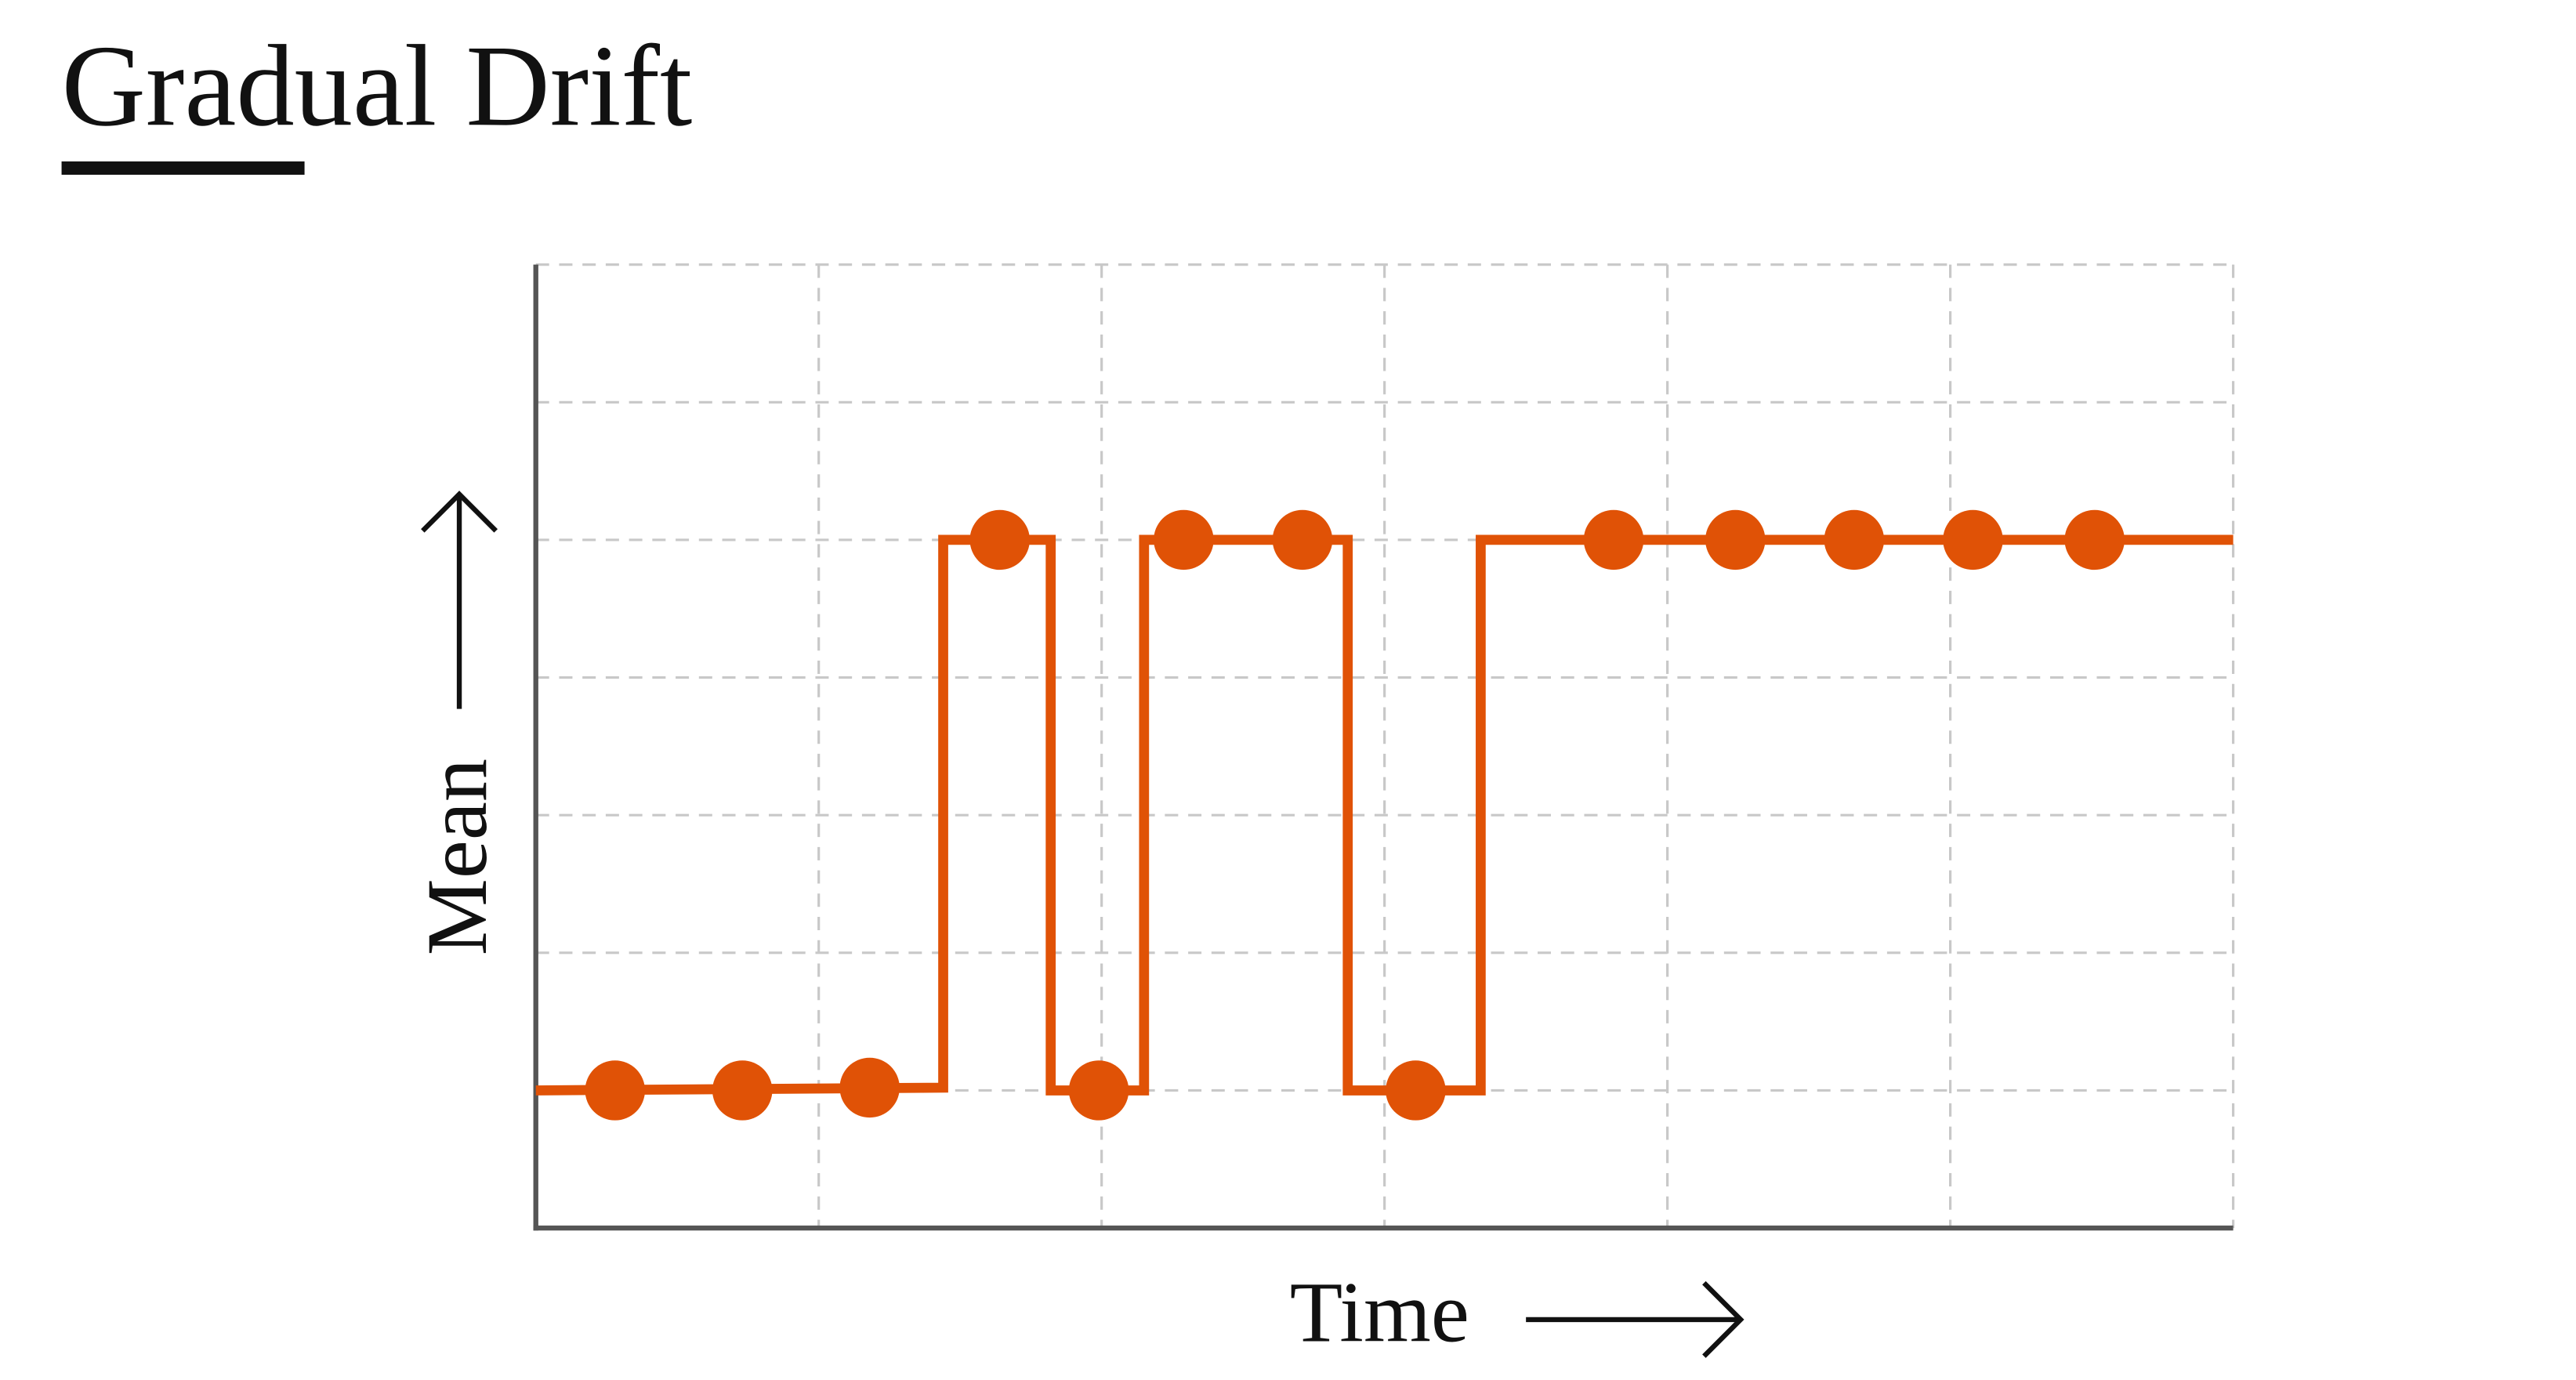 This screenshot has width=2576, height=1380. What do you see at coordinates (183, 168) in the screenshot?
I see `title-underline` at bounding box center [183, 168].